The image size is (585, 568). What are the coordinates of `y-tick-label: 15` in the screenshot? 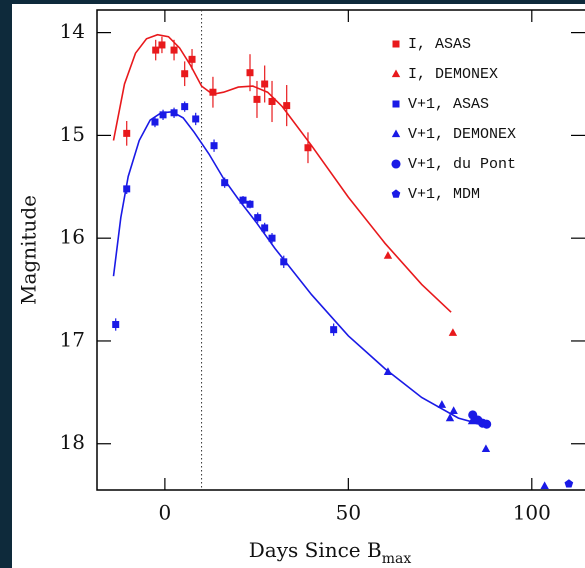 It's located at (72, 134).